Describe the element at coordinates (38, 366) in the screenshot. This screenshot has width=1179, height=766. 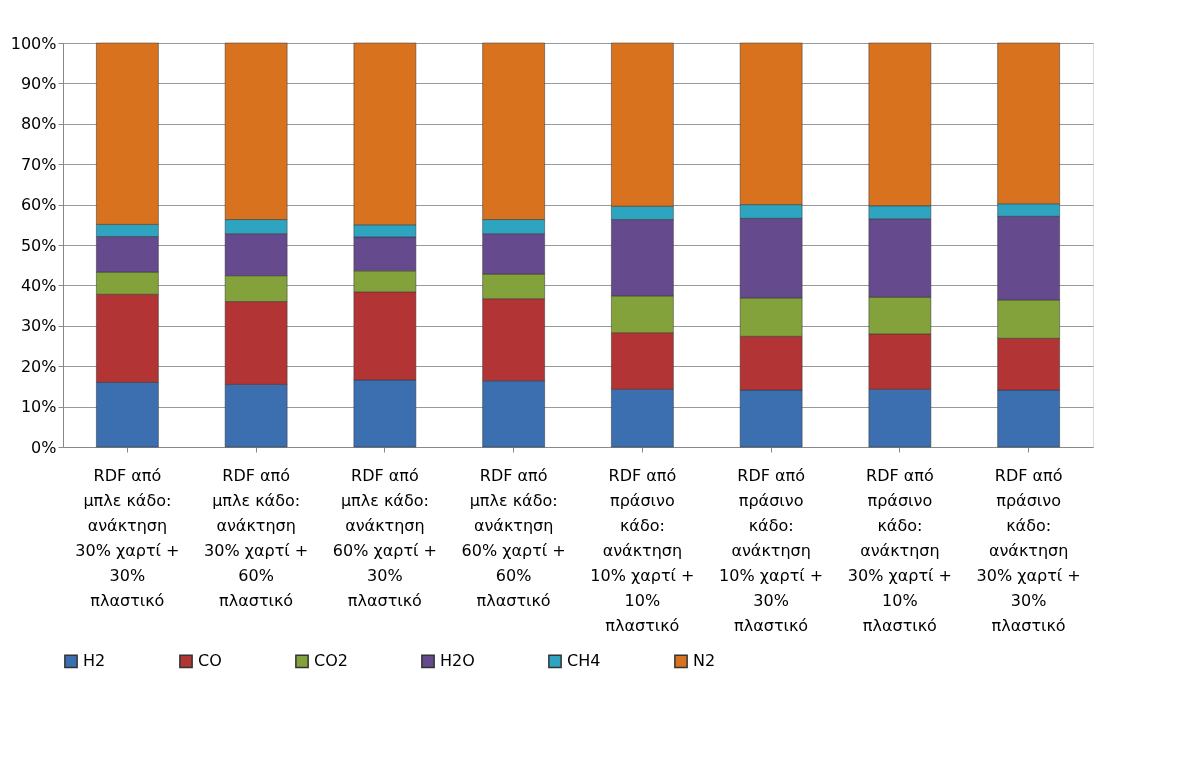
I see `y-tick-label: 20%` at that location.